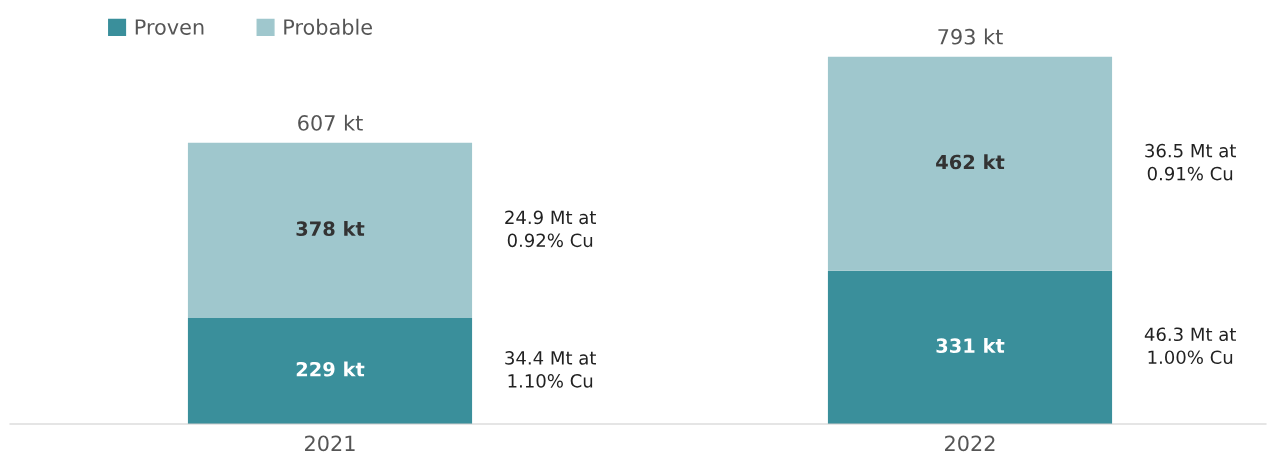  I want to click on data-label: 229 kt, so click(330, 369).